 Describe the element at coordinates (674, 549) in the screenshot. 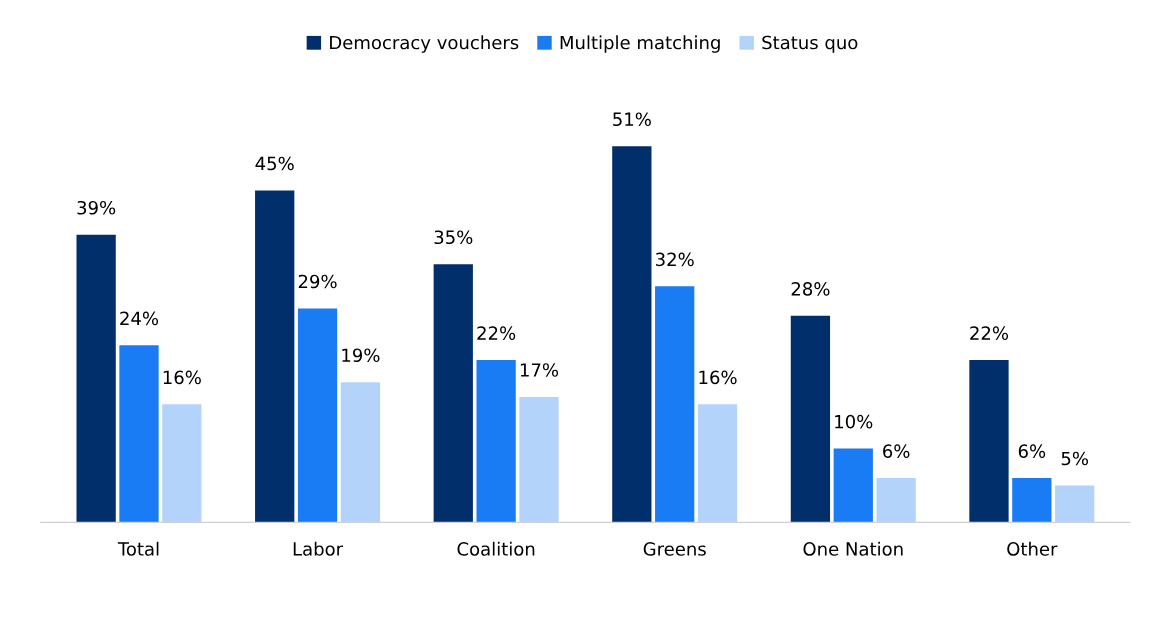

I see `x-tick-label: Greens` at that location.